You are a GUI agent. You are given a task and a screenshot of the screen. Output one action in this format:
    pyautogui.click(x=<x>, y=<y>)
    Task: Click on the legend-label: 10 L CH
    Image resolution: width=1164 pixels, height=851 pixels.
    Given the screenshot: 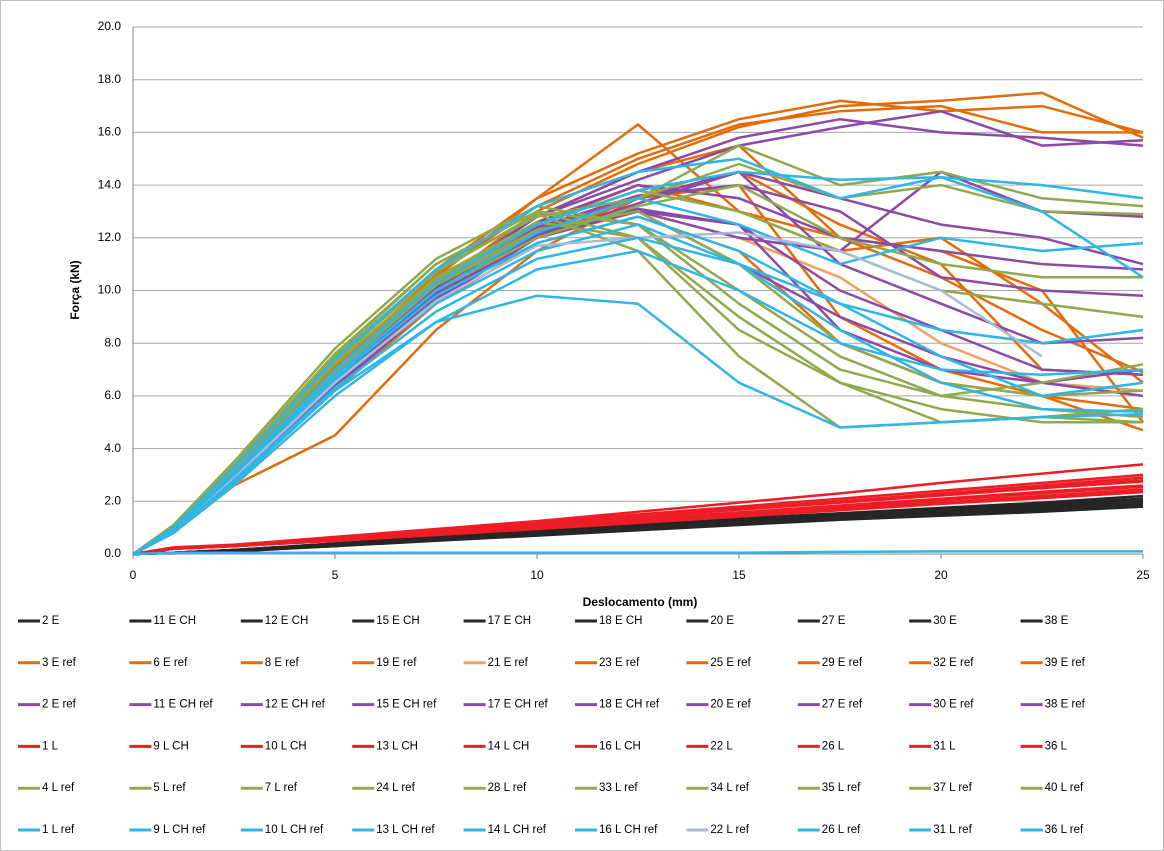 What is the action you would take?
    pyautogui.click(x=286, y=746)
    